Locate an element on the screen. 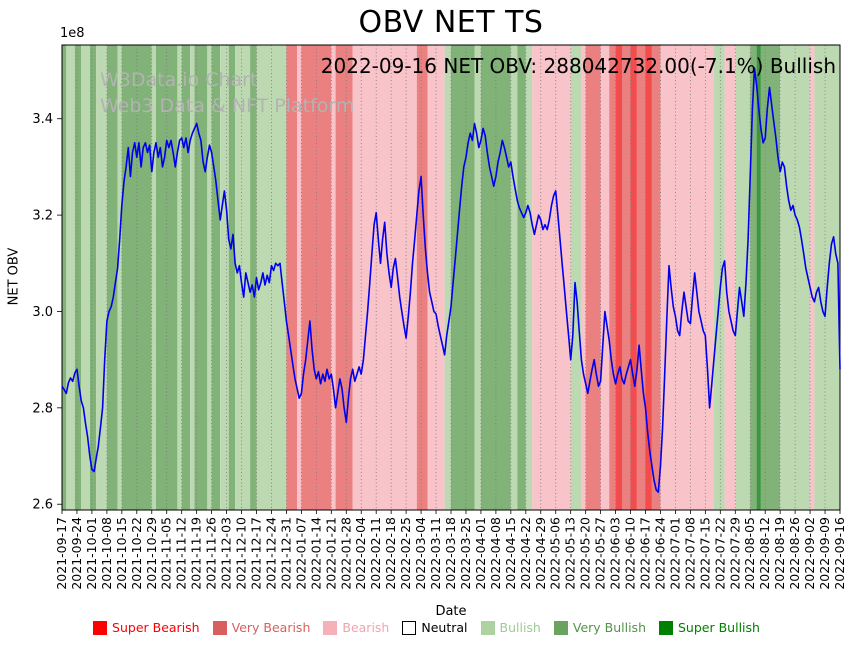  x-tick-label: 2022-08-26 is located at coordinates (794, 553).